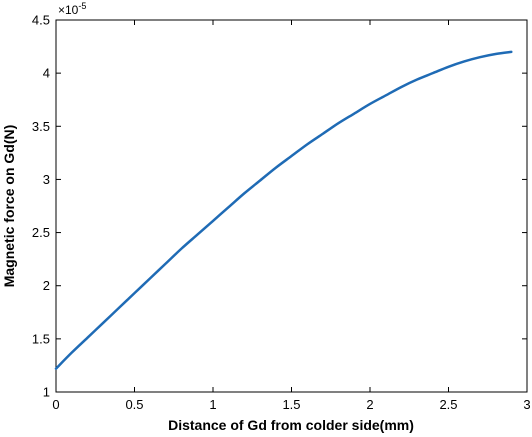 The image size is (532, 437). I want to click on x-tick-label: 0, so click(55, 404).